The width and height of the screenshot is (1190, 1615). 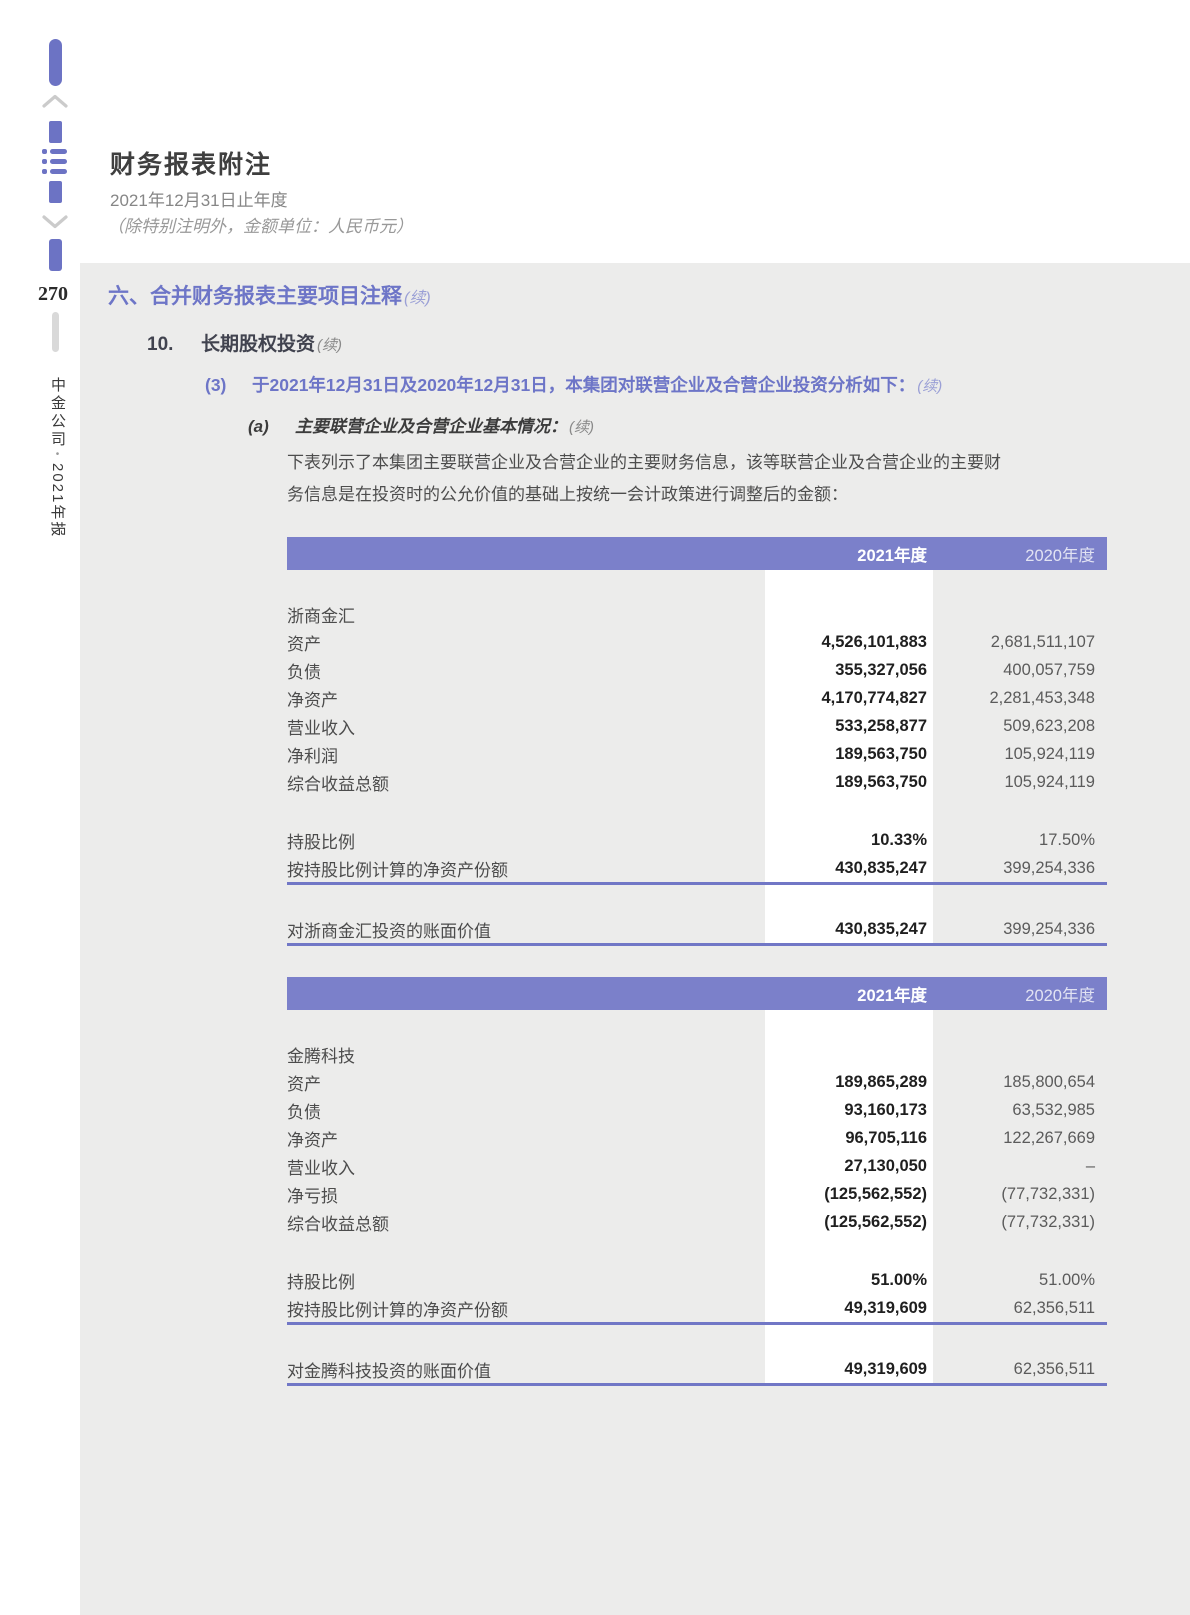 What do you see at coordinates (258, 344) in the screenshot?
I see `item-10-title: 长期股权投资` at bounding box center [258, 344].